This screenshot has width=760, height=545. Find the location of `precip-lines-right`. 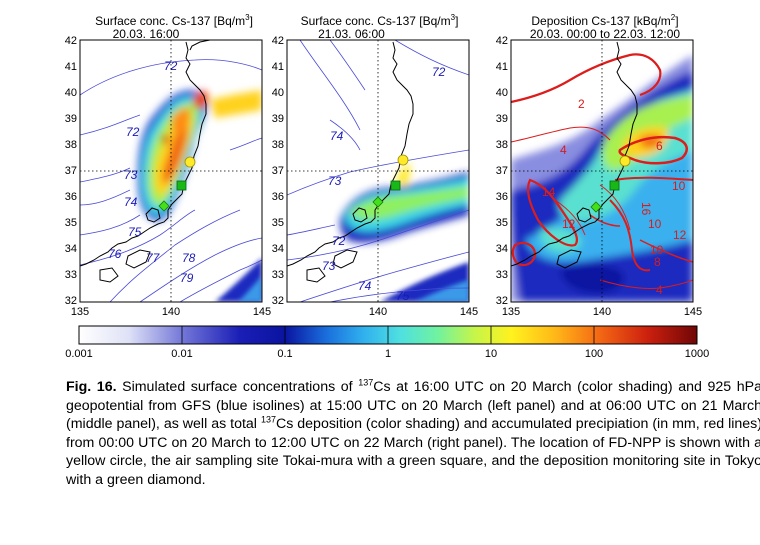

precip-lines-right is located at coordinates (602, 171).